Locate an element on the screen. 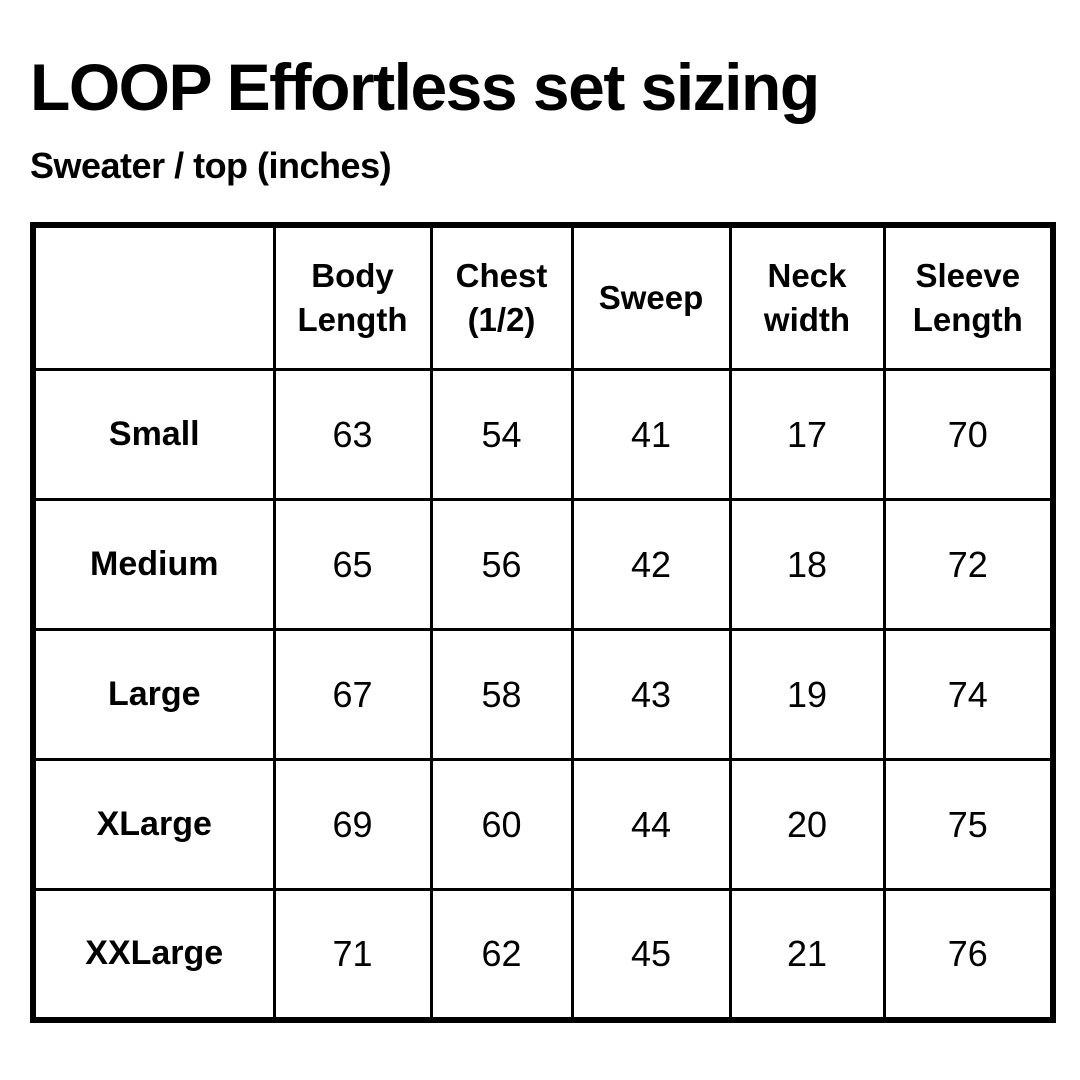 The height and width of the screenshot is (1080, 1080). column-header-body-length: Body Length is located at coordinates (352, 297).